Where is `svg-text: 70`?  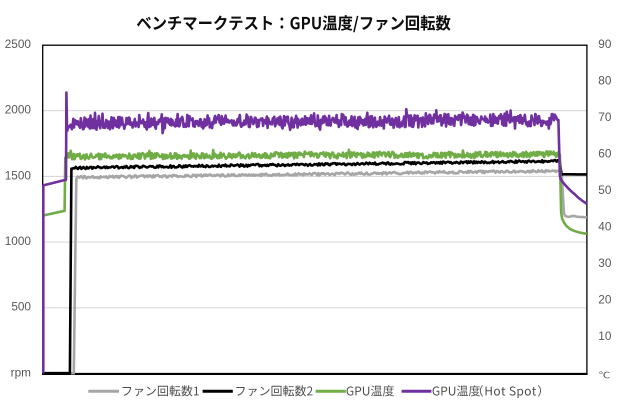 svg-text: 70 is located at coordinates (605, 117).